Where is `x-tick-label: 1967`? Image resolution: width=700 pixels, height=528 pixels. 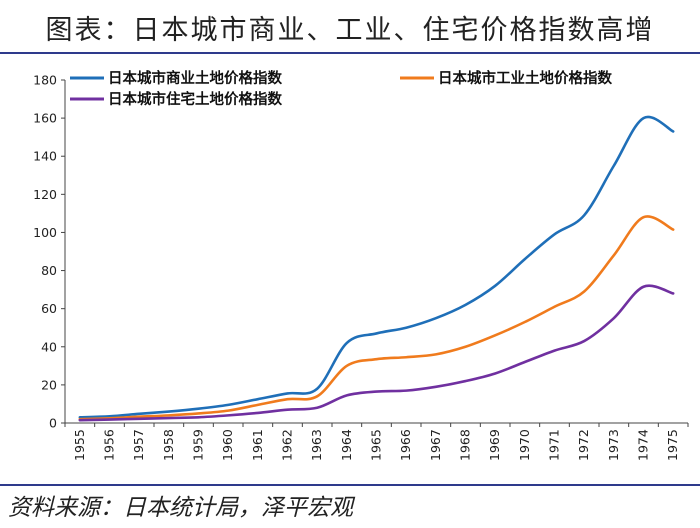 x-tick-label: 1967 is located at coordinates (435, 445).